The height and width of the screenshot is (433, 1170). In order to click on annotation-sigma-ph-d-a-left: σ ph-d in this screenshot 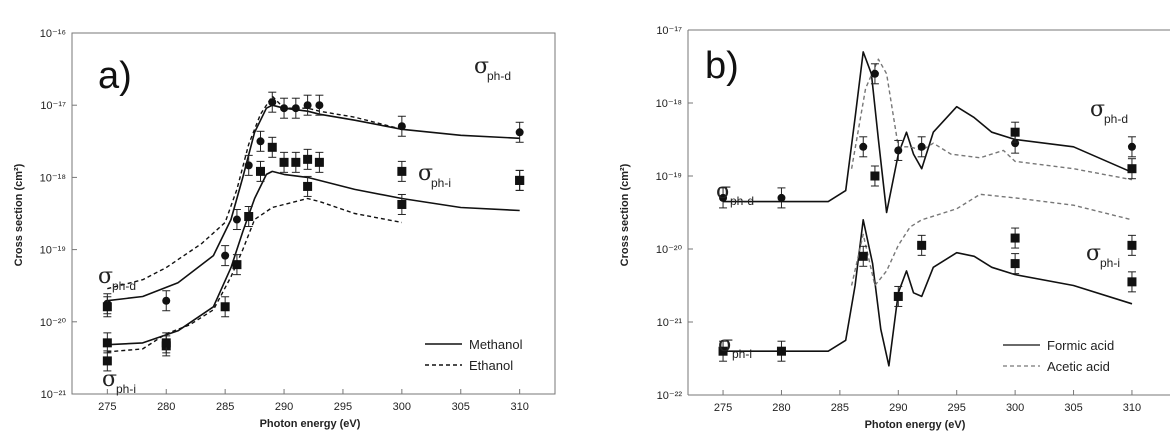, I will do `click(117, 278)`.